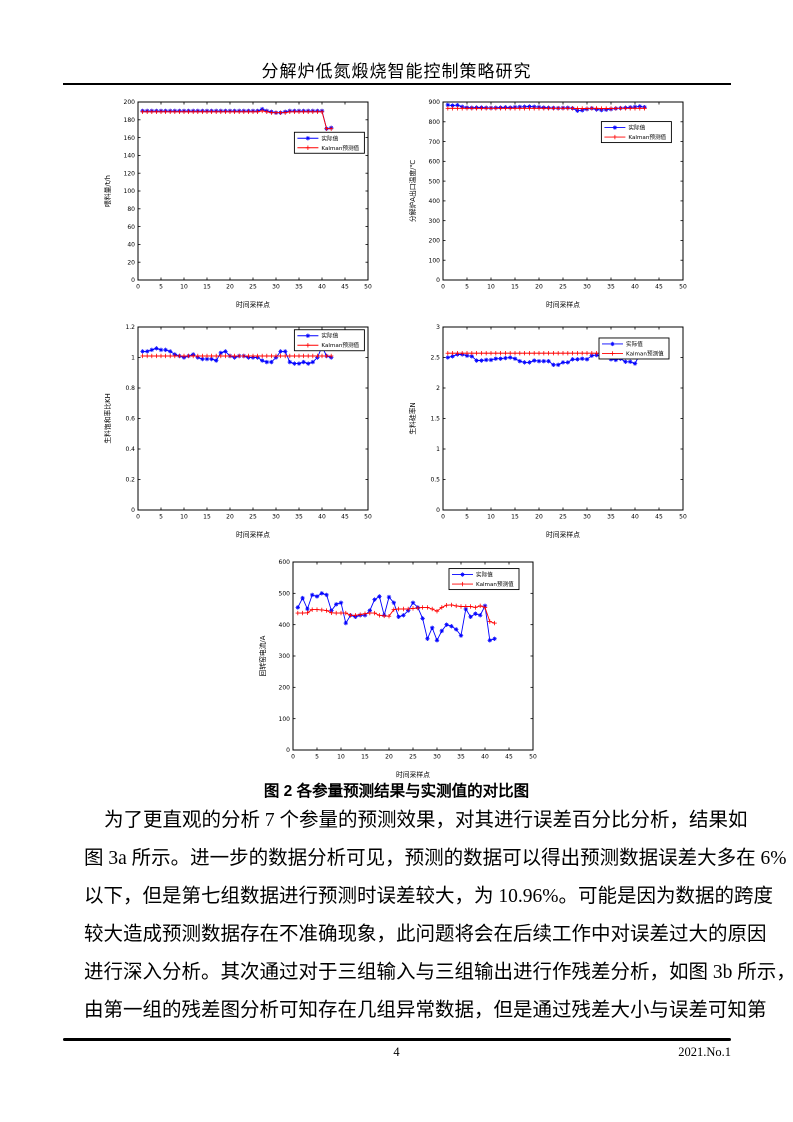 The height and width of the screenshot is (1122, 793). What do you see at coordinates (130, 449) in the screenshot?
I see `svg-text: 0.4` at bounding box center [130, 449].